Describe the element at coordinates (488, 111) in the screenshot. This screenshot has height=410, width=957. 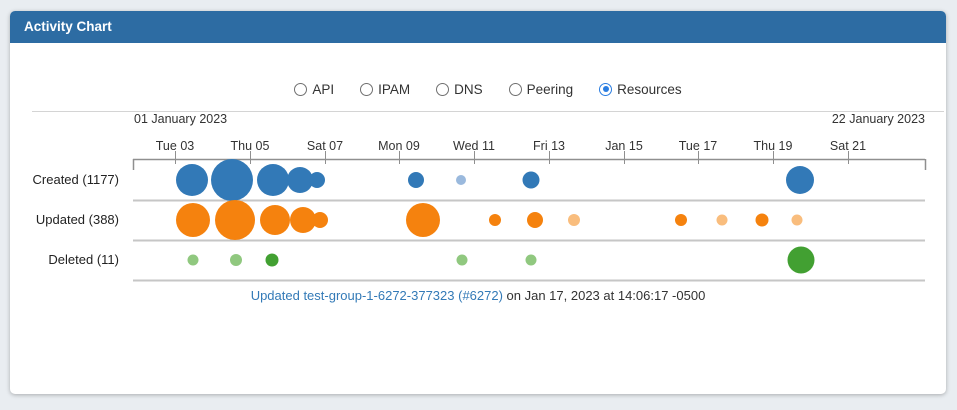
I see `header-separator` at that location.